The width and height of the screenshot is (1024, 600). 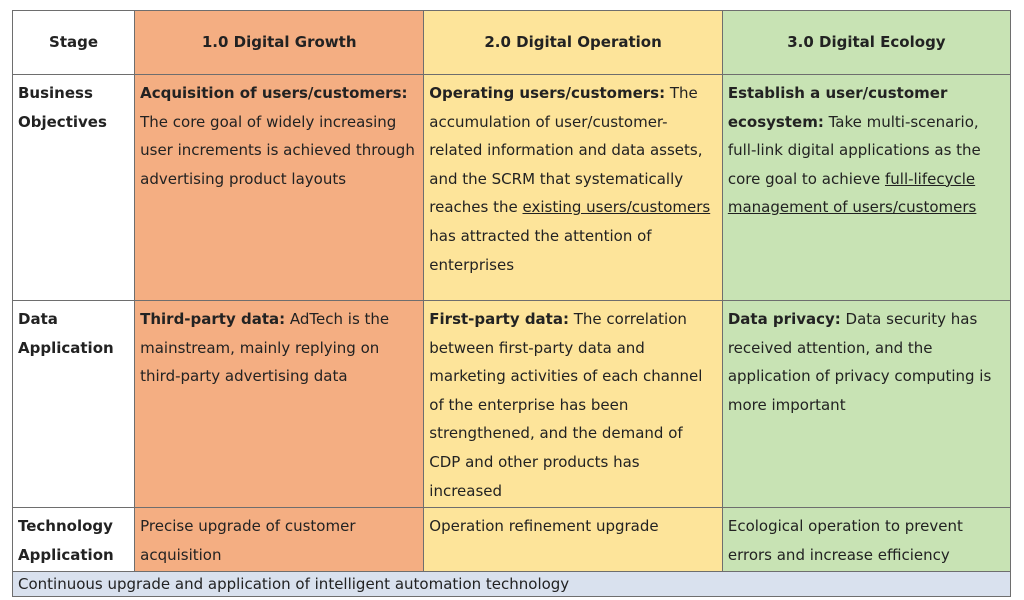 What do you see at coordinates (213, 319) in the screenshot?
I see `cell-bold-lead: Third-party data:` at bounding box center [213, 319].